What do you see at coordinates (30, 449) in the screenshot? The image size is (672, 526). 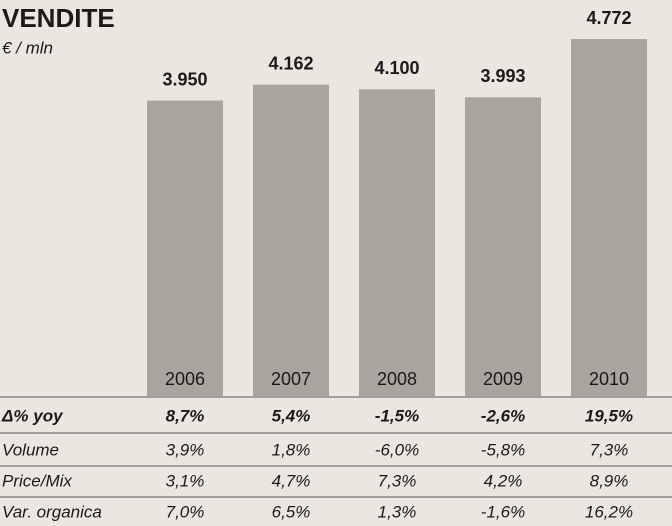 I see `row-label: Volume` at bounding box center [30, 449].